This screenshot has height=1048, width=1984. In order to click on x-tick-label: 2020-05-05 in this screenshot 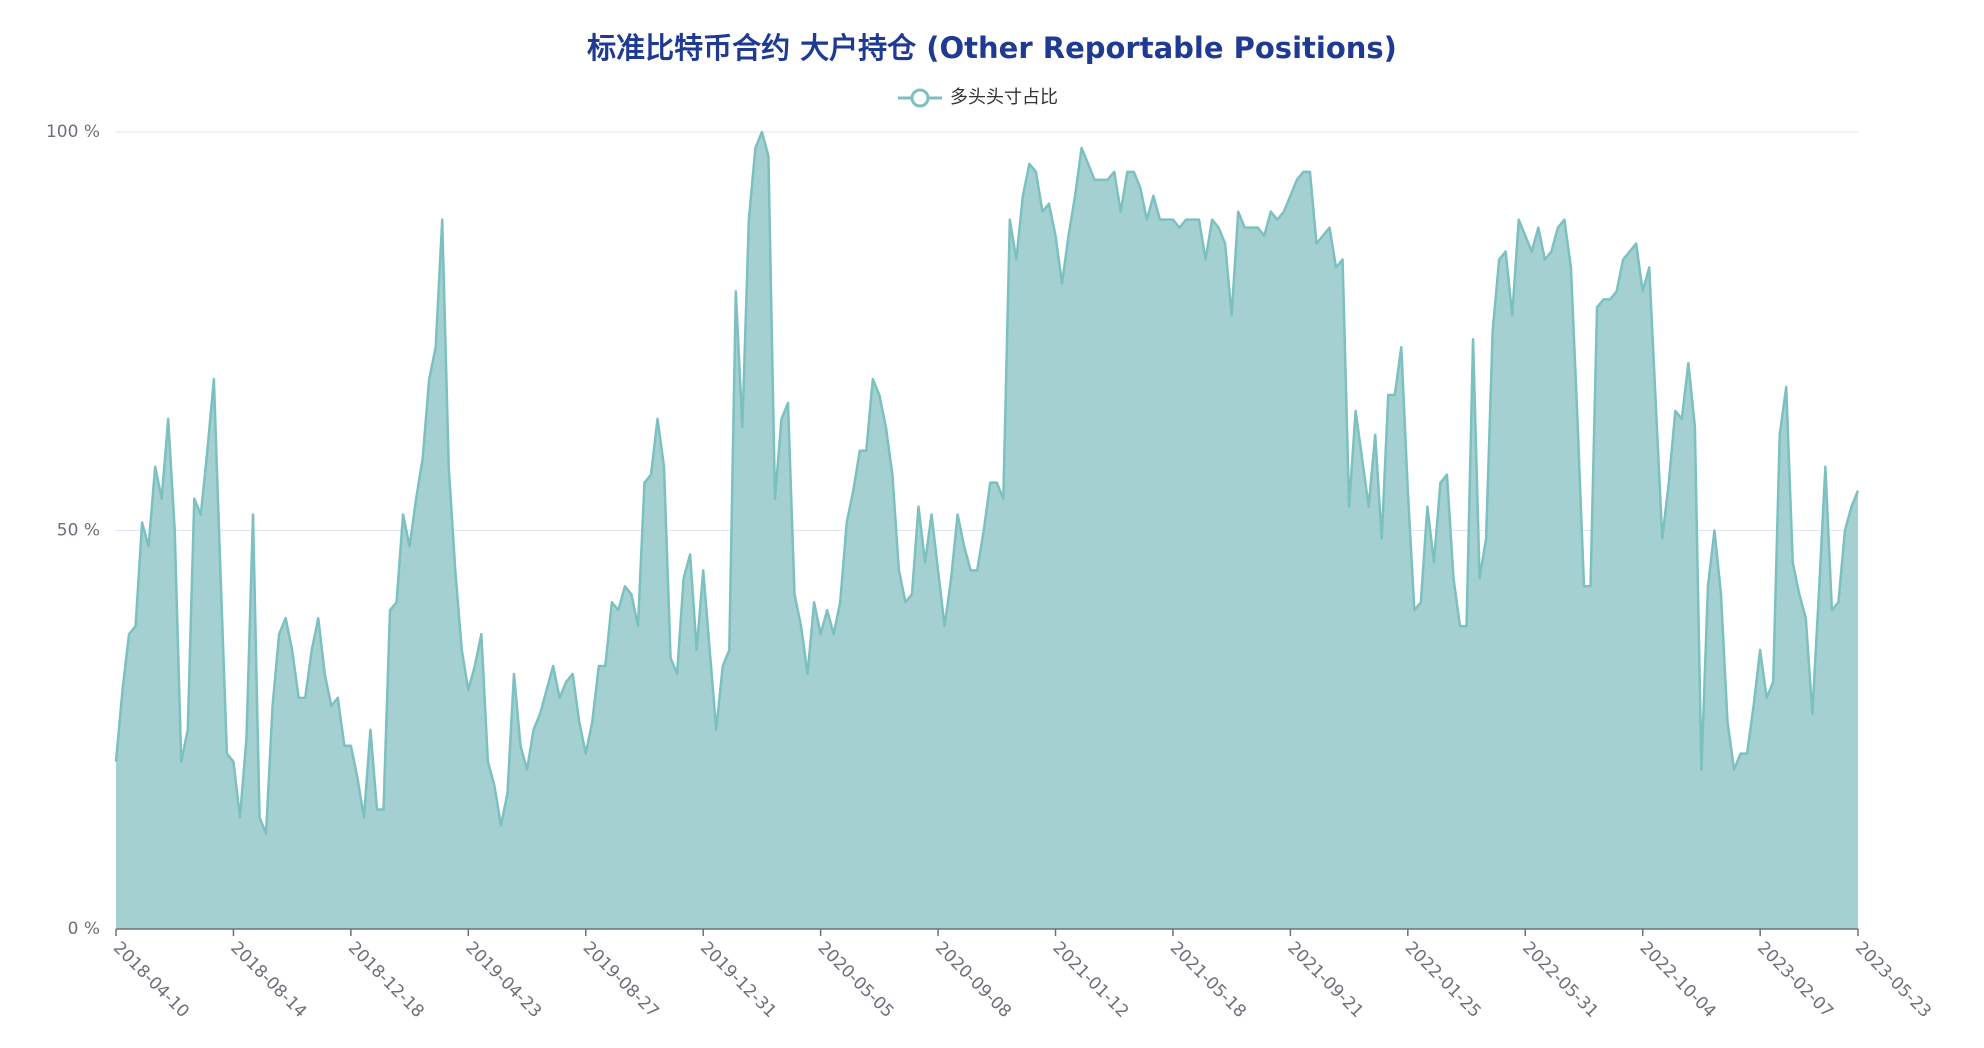, I will do `click(856, 980)`.